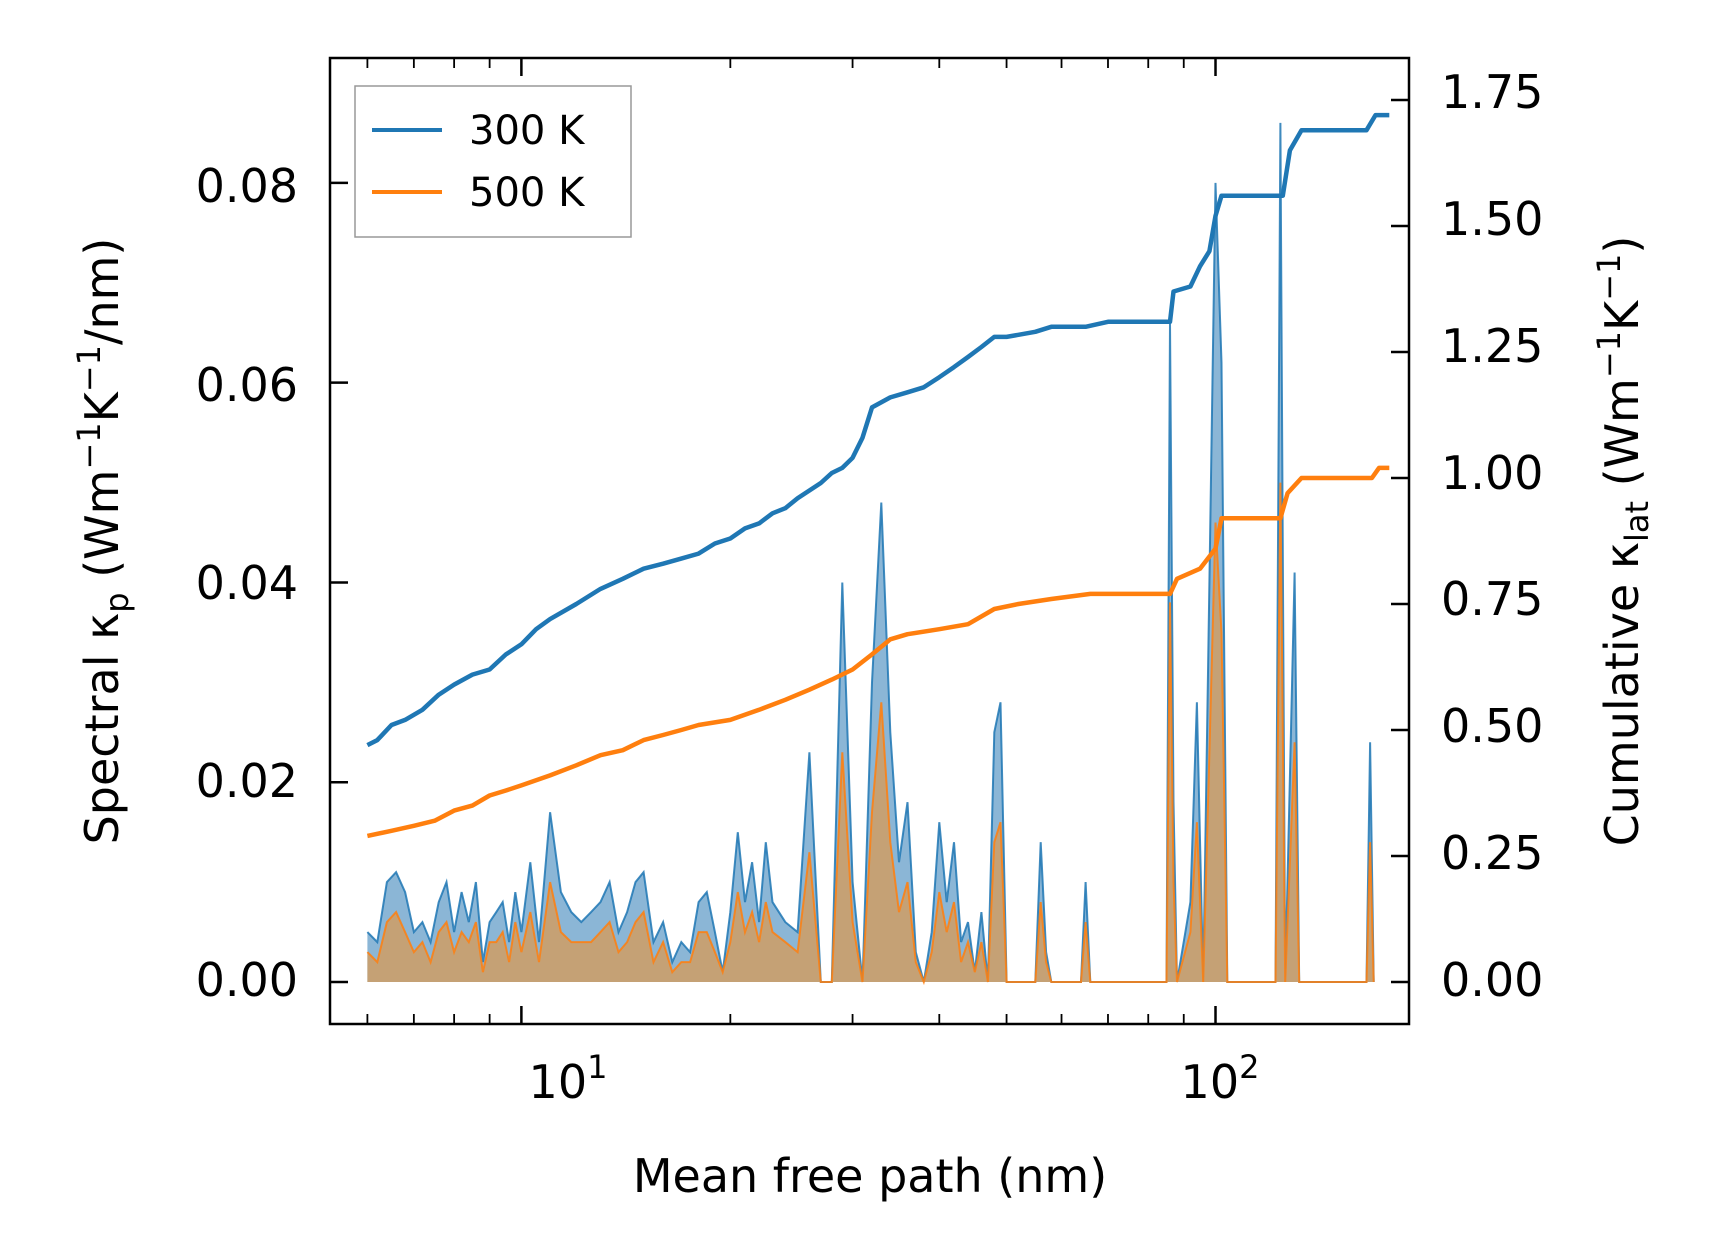  I want to click on label-subscript: p, so click(117, 602).